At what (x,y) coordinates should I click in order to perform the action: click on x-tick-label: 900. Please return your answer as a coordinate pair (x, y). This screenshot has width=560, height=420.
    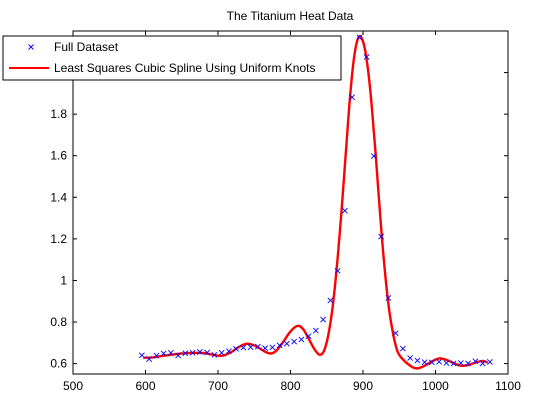
    Looking at the image, I should click on (363, 386).